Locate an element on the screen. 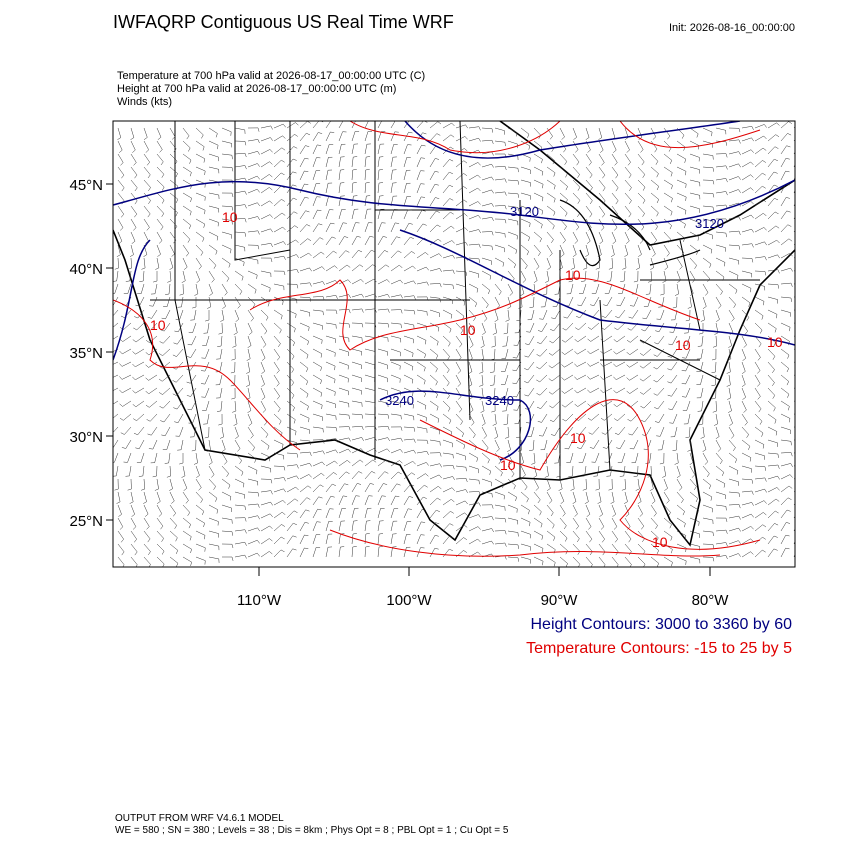  field-line: Winds (kts) is located at coordinates (144, 102).